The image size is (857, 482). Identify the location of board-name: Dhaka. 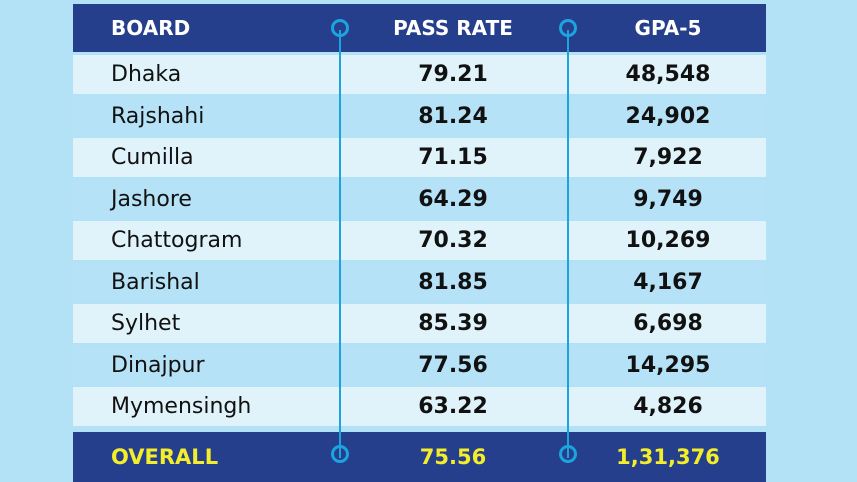
(146, 74).